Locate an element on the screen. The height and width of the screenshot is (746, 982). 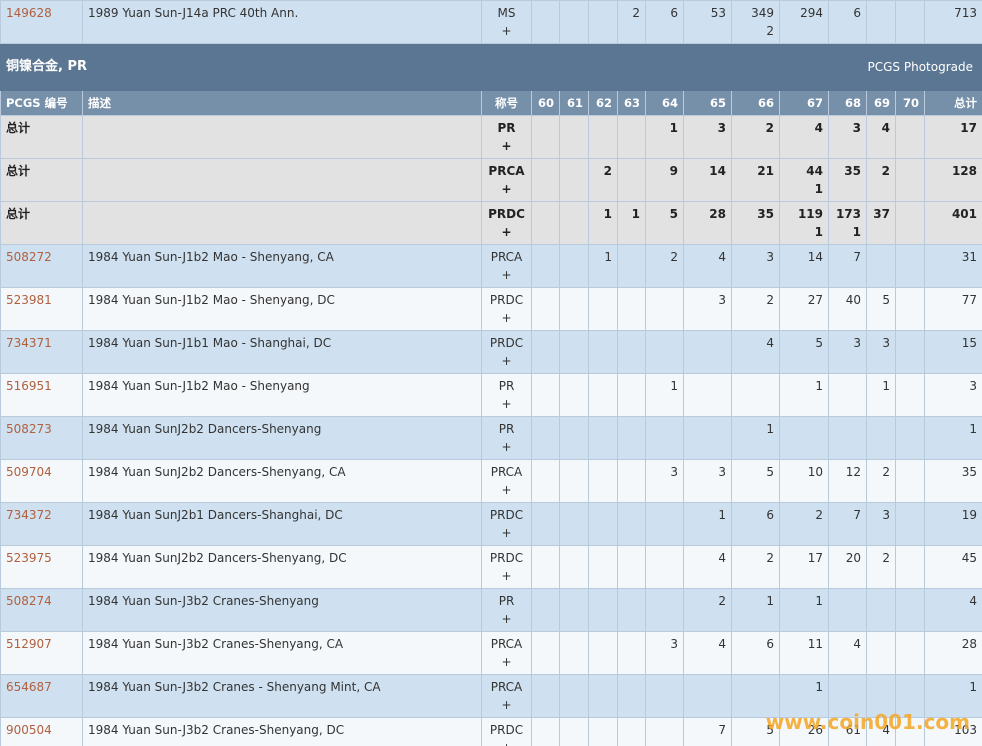
header-label: 64 is located at coordinates (669, 103).